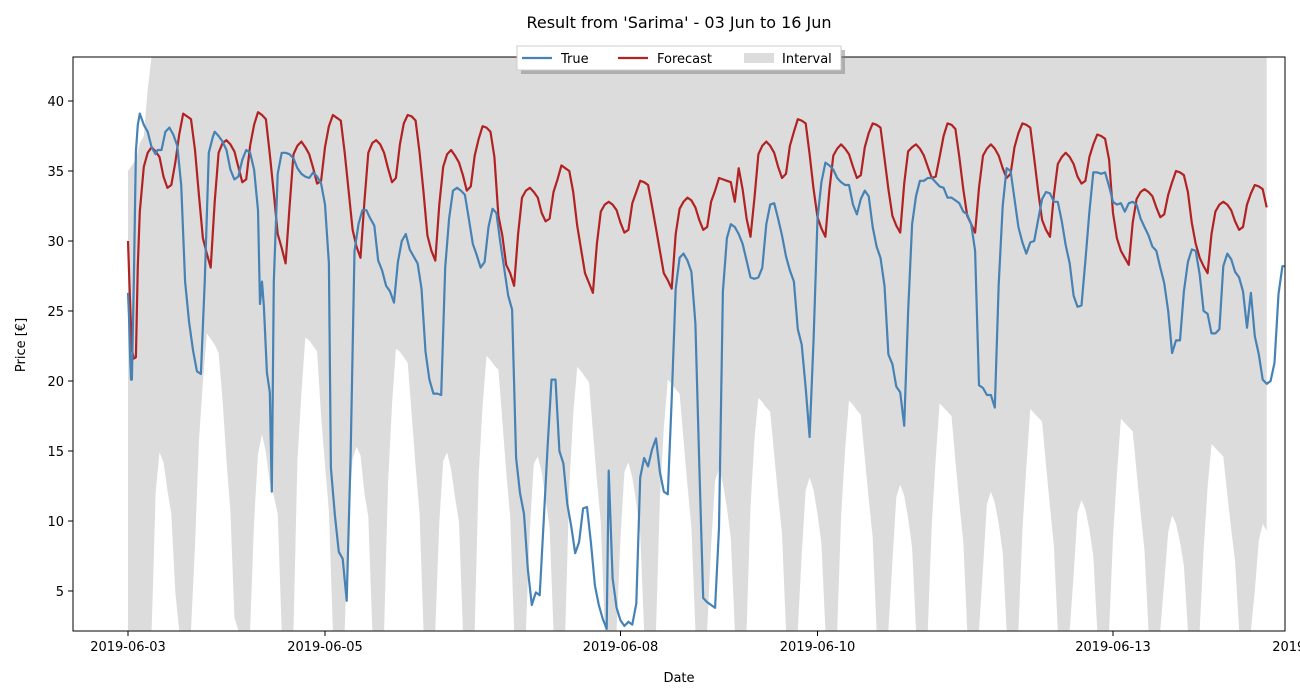  What do you see at coordinates (60, 592) in the screenshot?
I see `y-tick-label: 5` at bounding box center [60, 592].